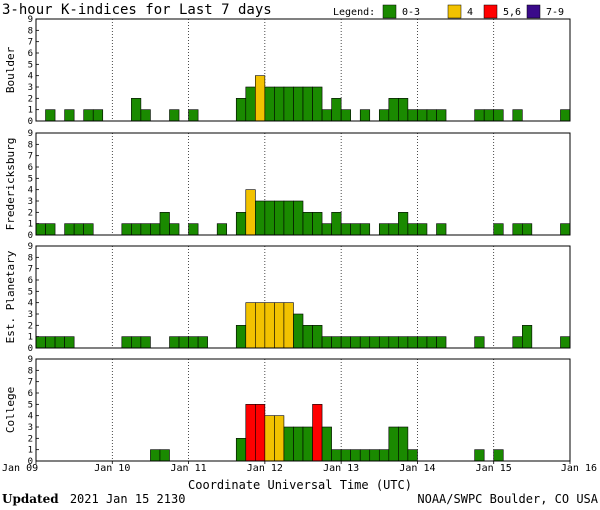 The width and height of the screenshot is (600, 510). I want to click on legend-entry-1: 4, so click(470, 12).